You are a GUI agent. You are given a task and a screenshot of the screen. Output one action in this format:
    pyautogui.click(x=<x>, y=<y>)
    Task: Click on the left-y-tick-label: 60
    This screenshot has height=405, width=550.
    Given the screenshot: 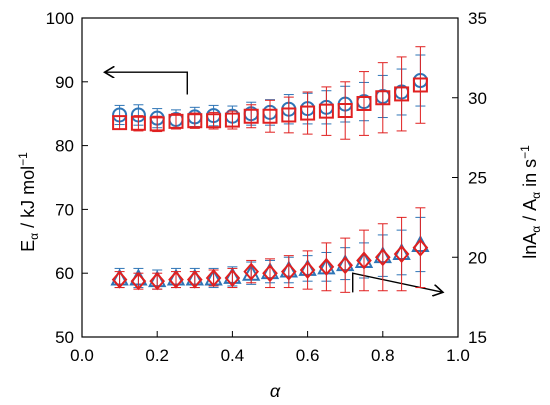 What is the action you would take?
    pyautogui.click(x=64, y=273)
    